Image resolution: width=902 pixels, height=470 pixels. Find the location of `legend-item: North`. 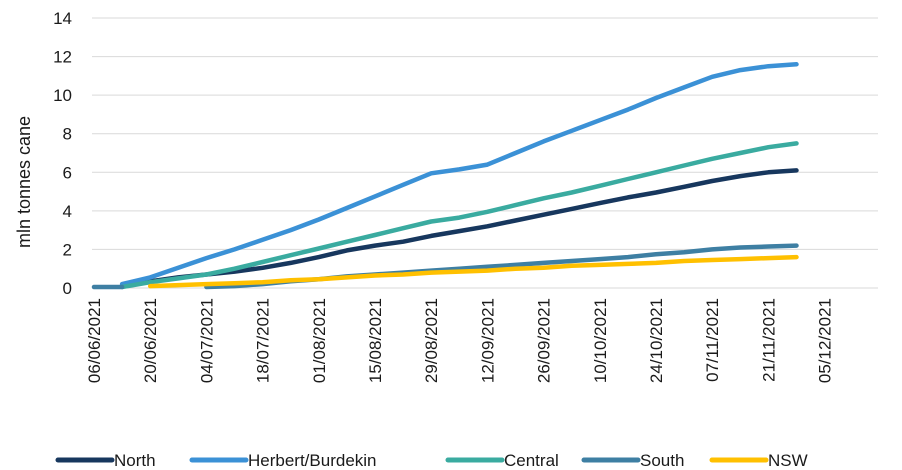

legend-item: North is located at coordinates (105, 460).